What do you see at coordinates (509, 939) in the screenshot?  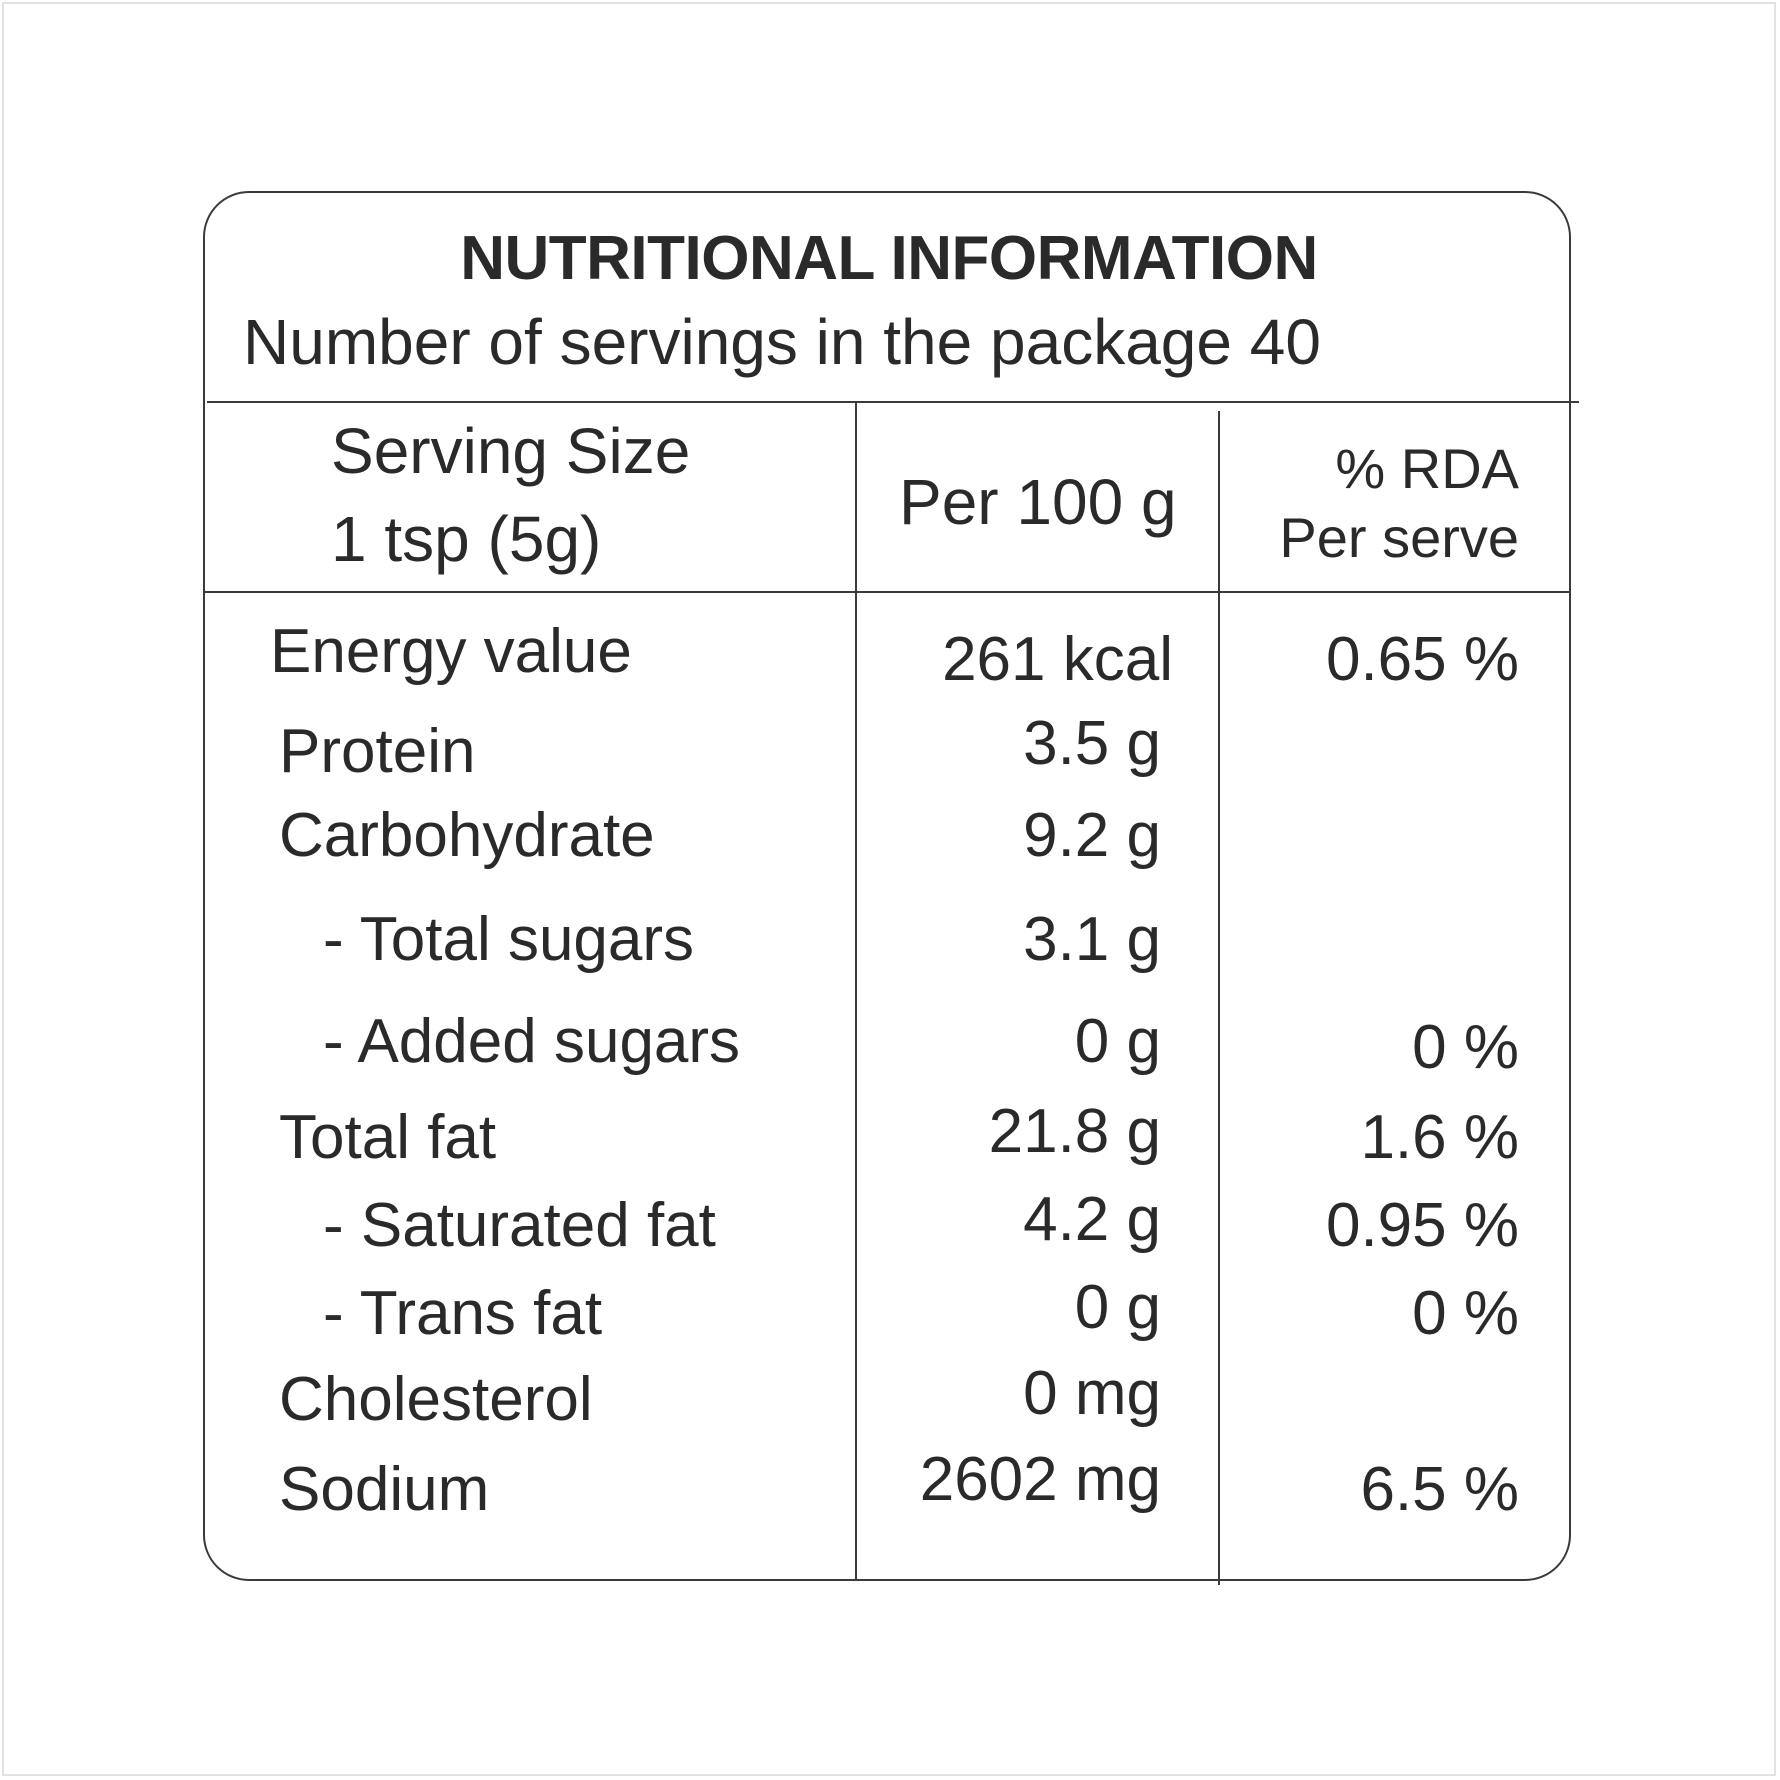 I see `nutrient-name-total-sugars: - Total sugars` at bounding box center [509, 939].